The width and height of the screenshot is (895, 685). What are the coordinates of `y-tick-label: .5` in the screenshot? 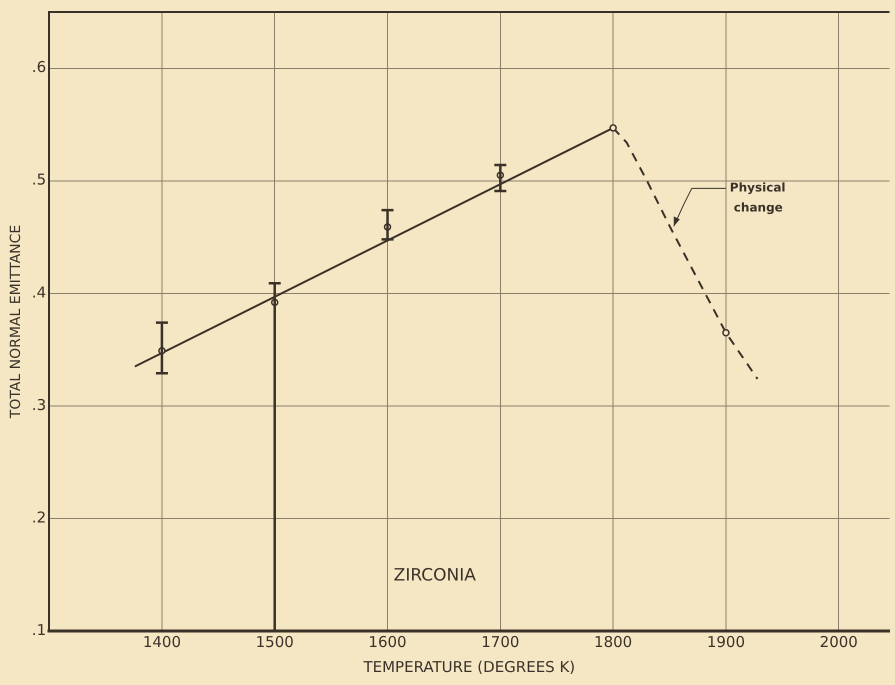 It's located at (39, 179).